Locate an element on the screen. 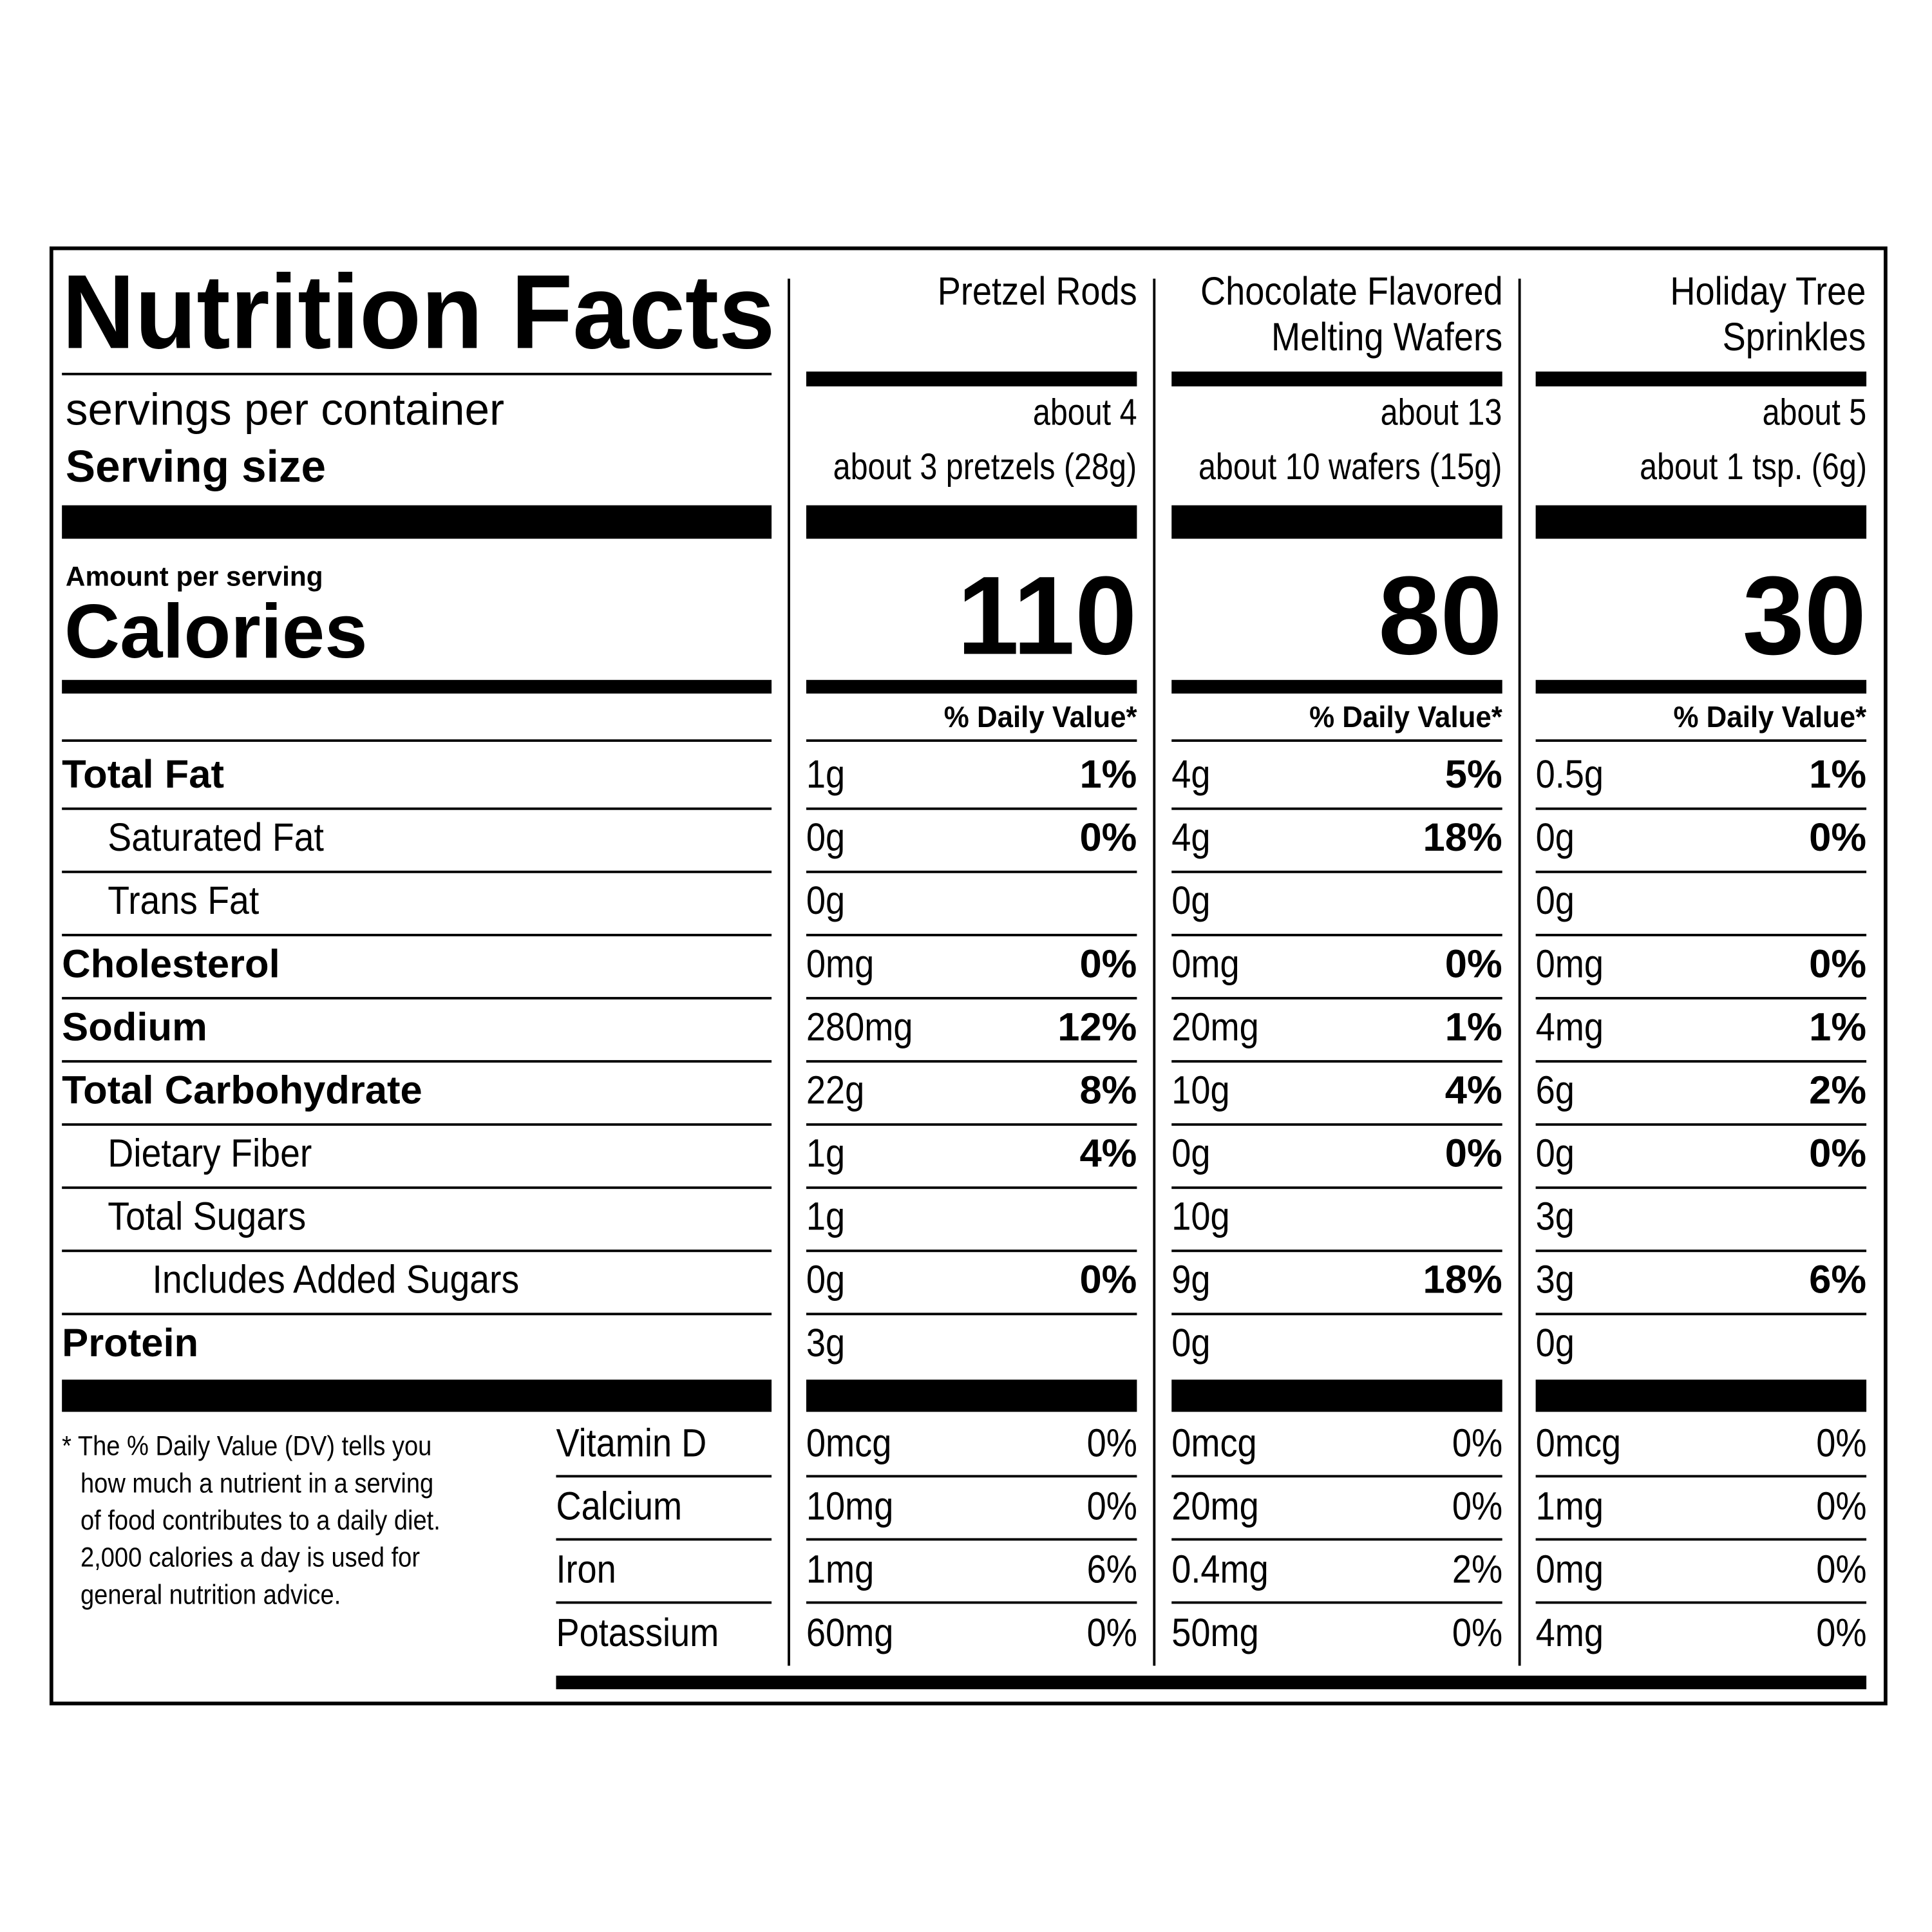  amount-per-serving: Amount per serving is located at coordinates (194, 576).